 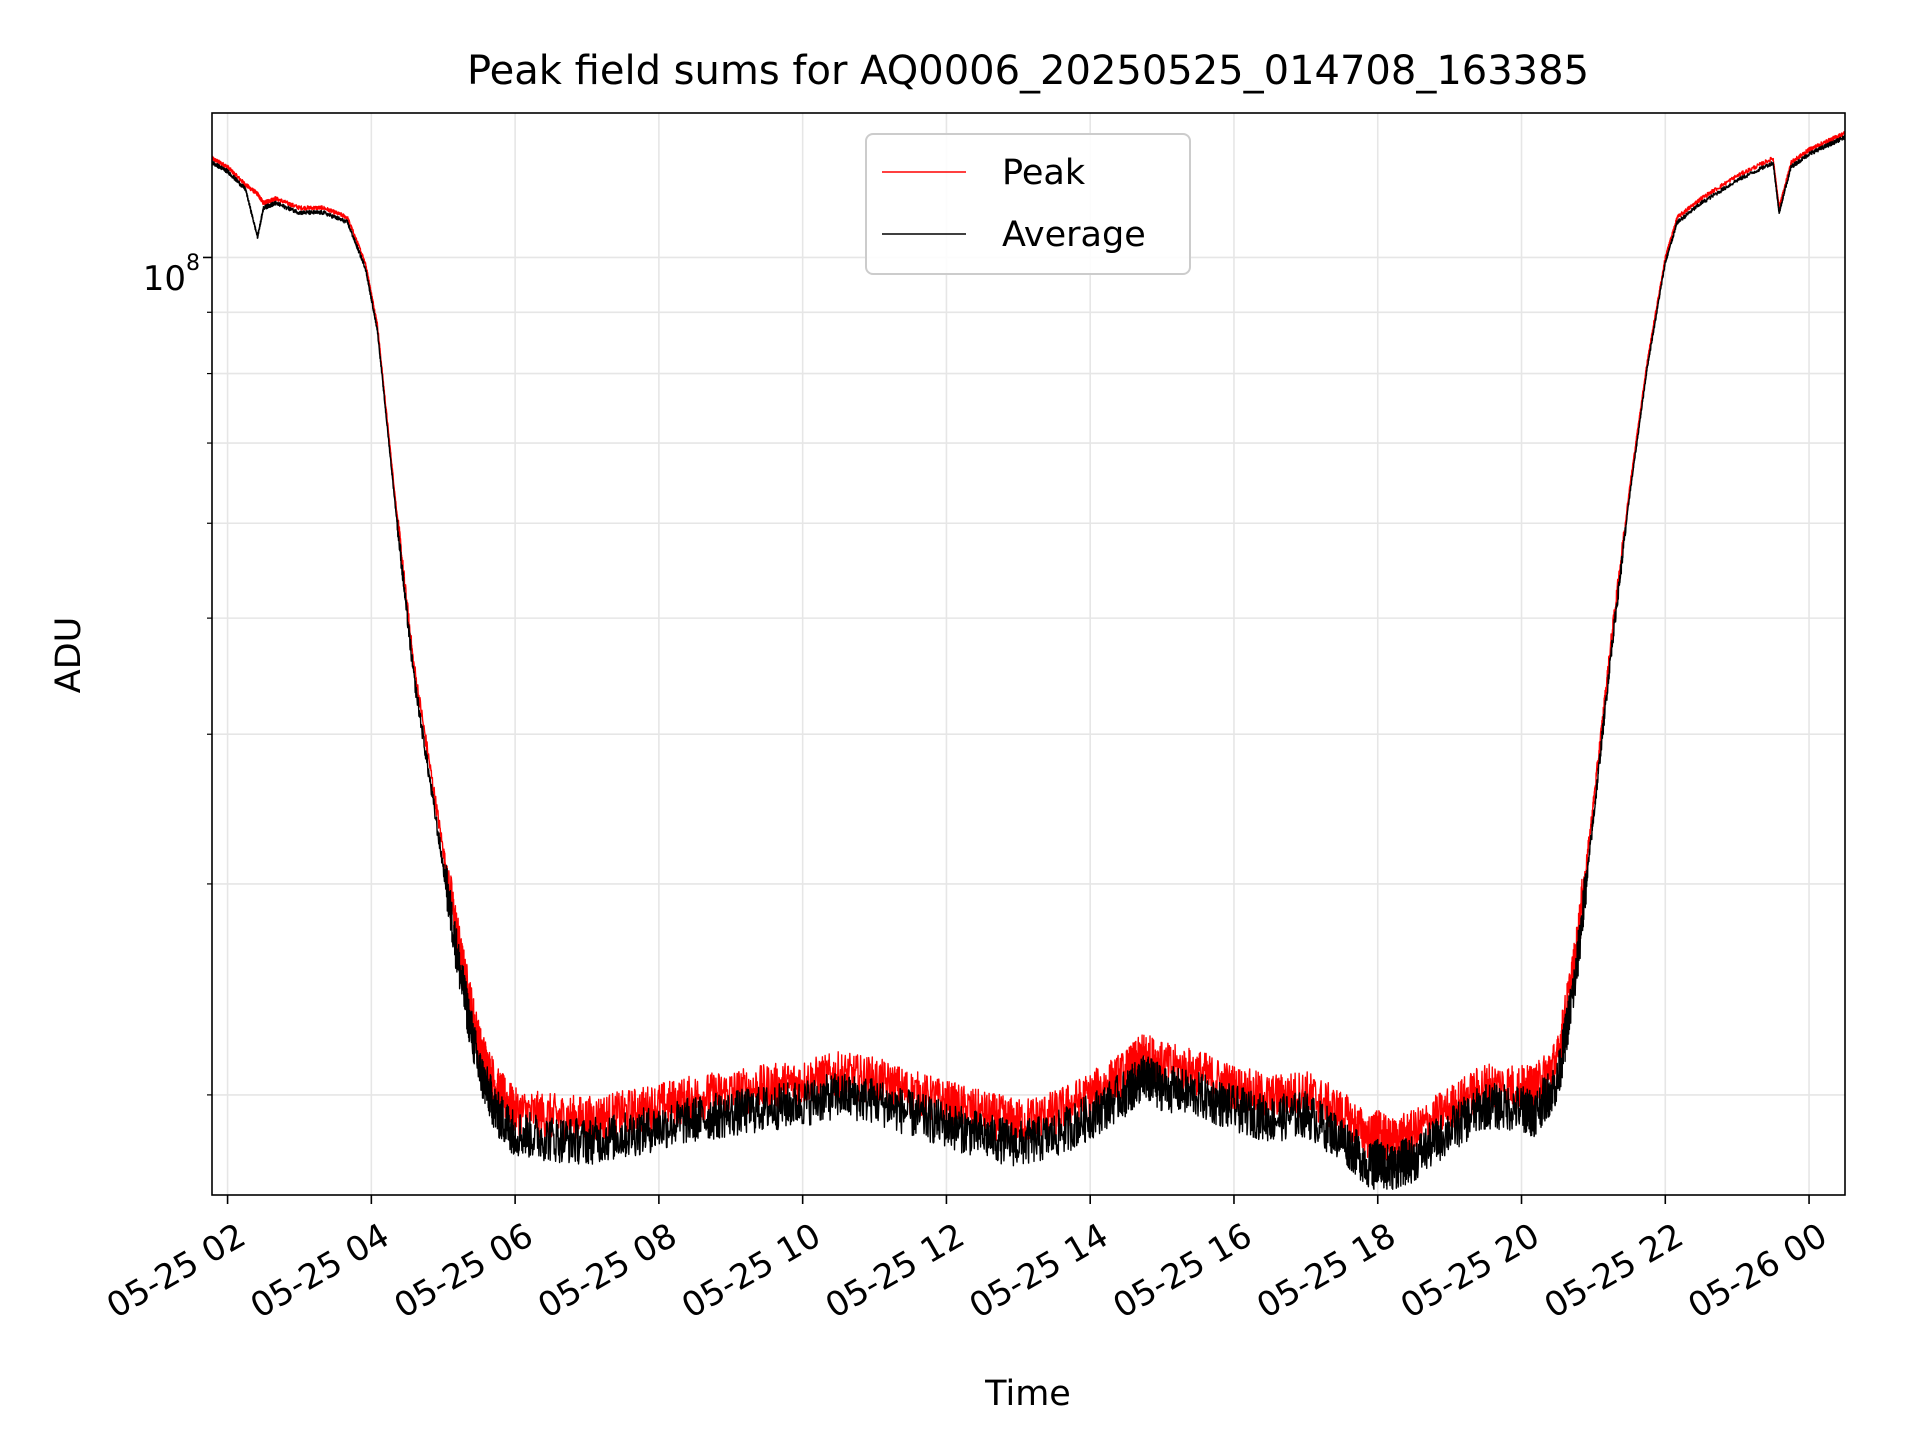 I want to click on y-axis-ticks, so click(x=207, y=676).